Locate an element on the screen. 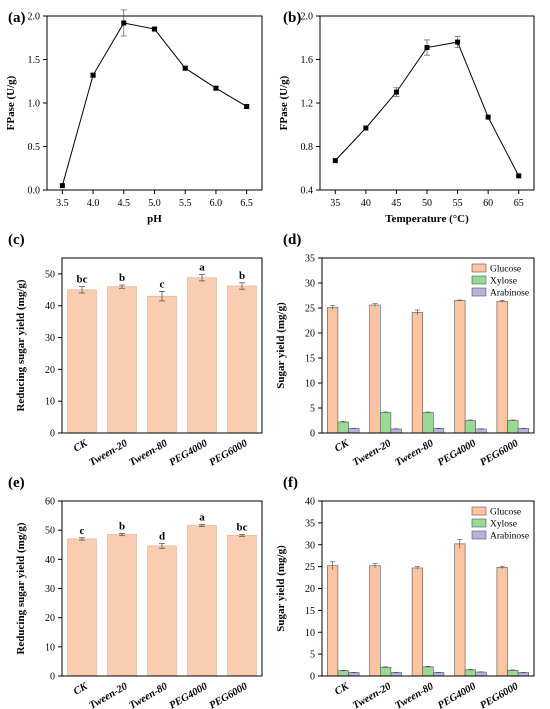 The image size is (550, 709). x-tick-label: 6.0 is located at coordinates (216, 203).